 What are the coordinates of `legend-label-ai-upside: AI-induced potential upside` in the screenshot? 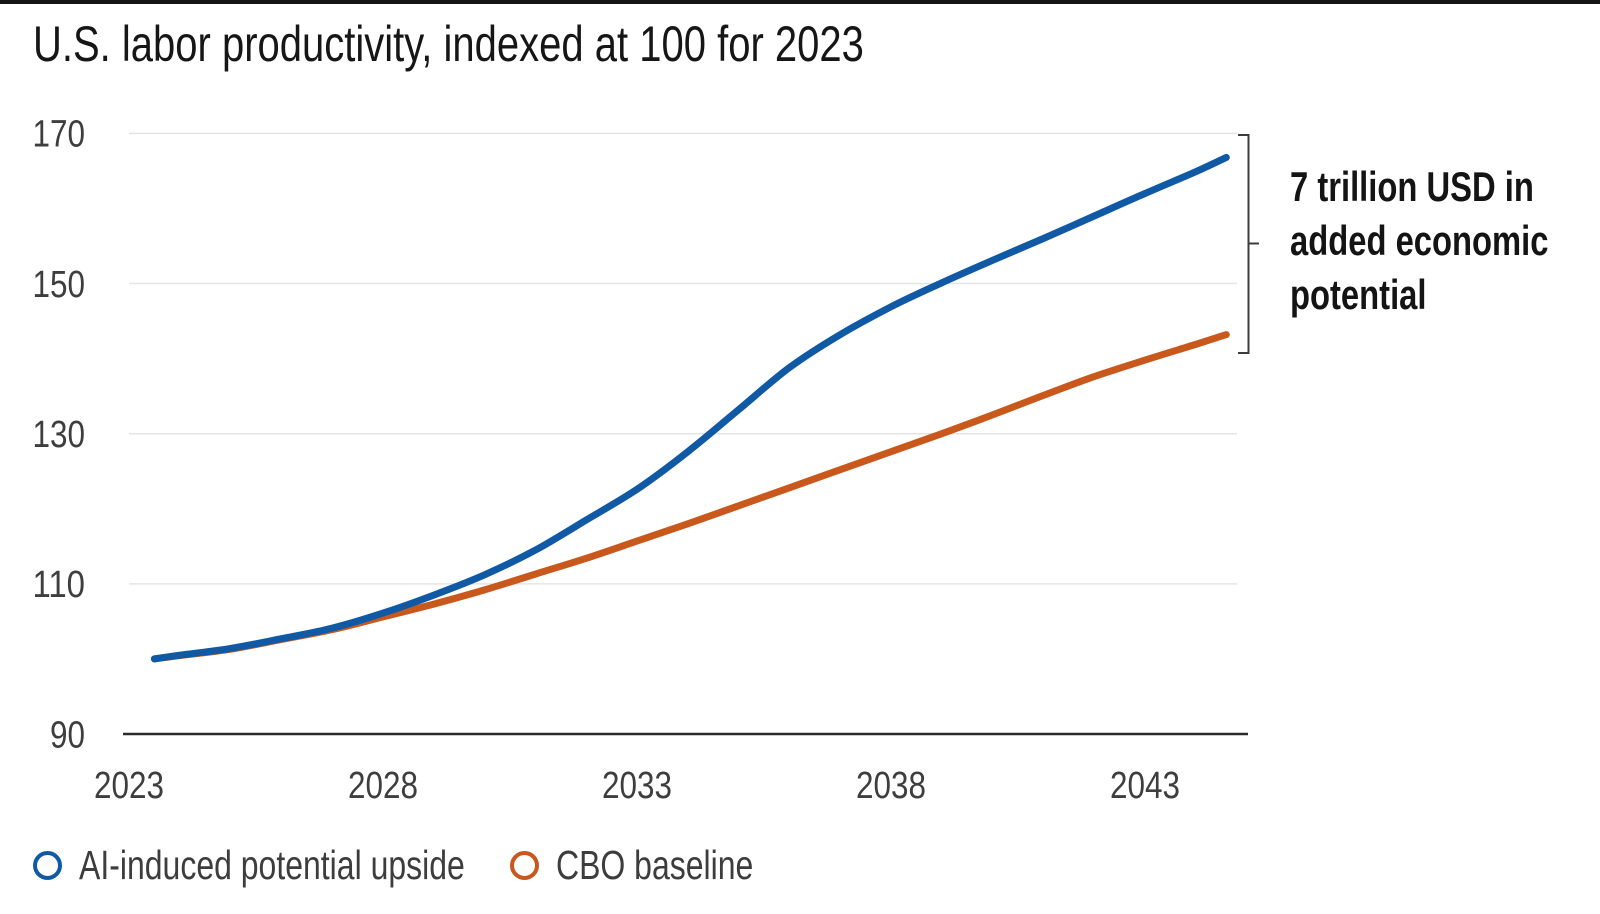 It's located at (272, 864).